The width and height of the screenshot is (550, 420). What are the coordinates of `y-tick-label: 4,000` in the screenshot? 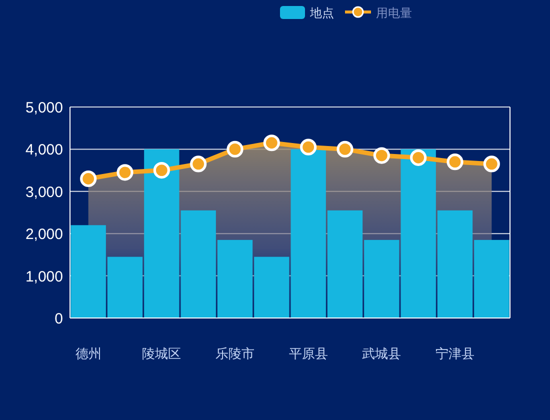 It's located at (44, 150).